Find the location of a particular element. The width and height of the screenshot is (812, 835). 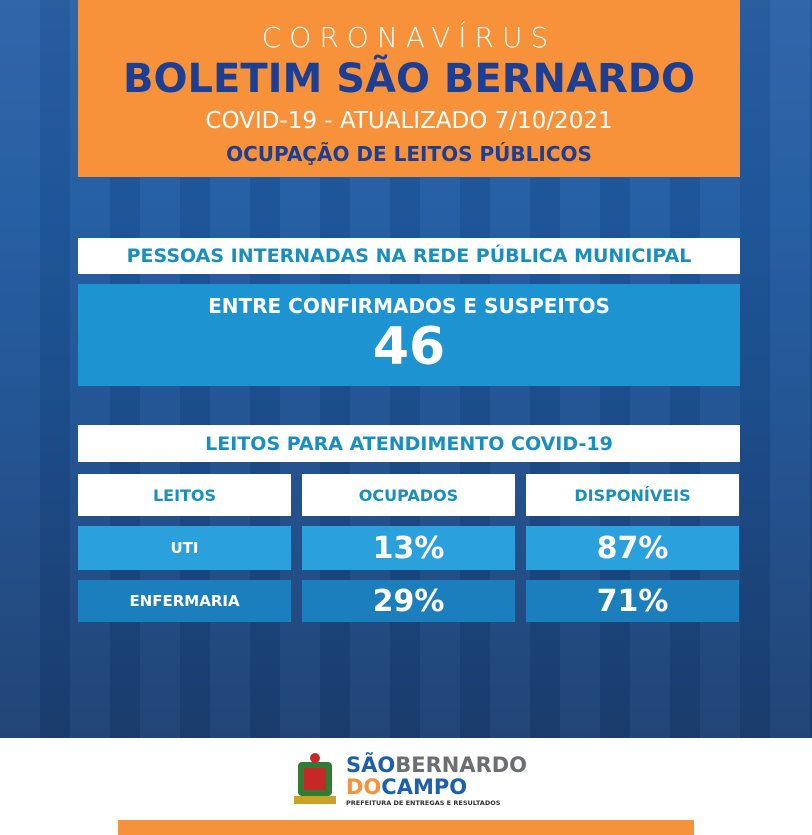

column-header: DISPONÍVEIS is located at coordinates (632, 495).